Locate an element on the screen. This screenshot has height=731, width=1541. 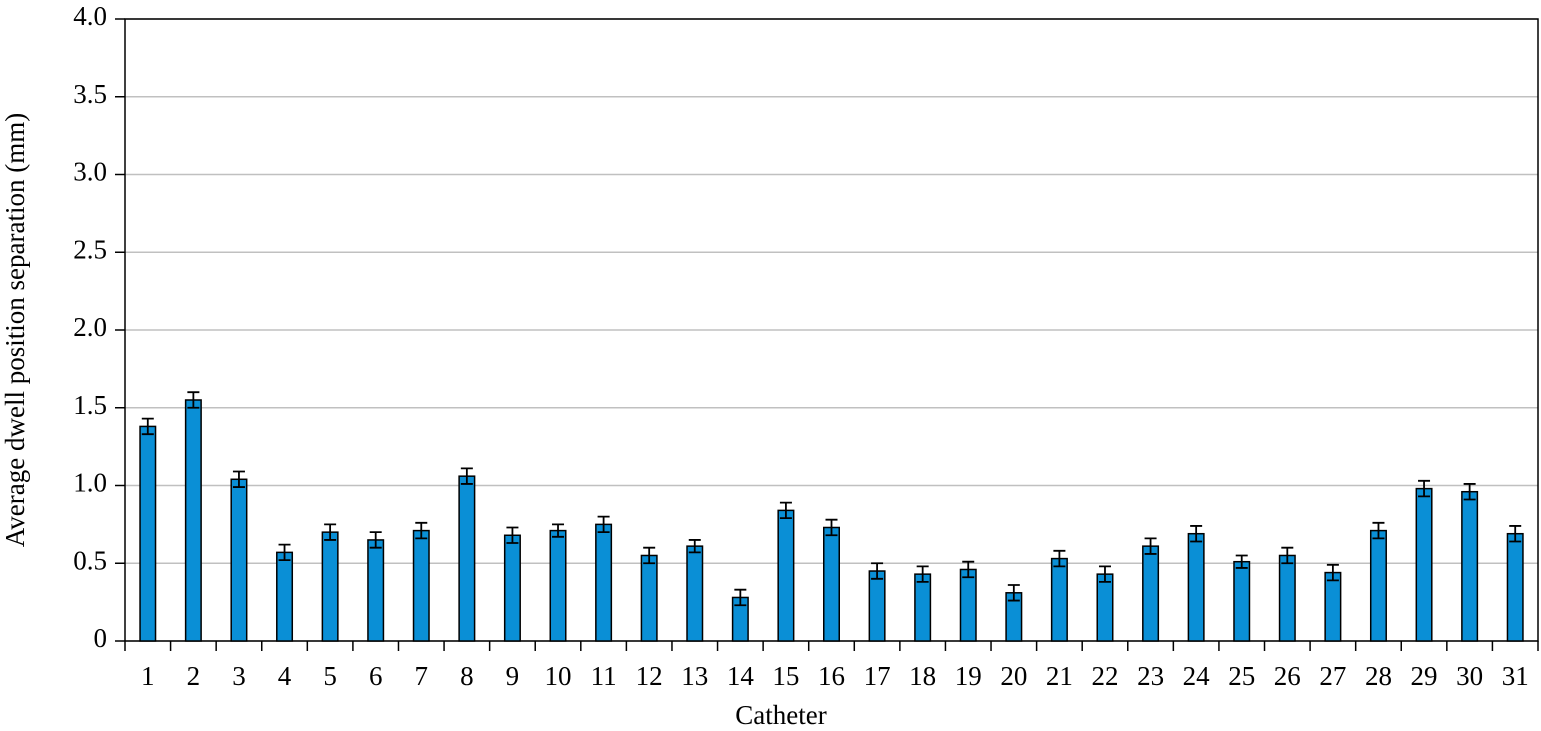
x-tick-label: 5 is located at coordinates (330, 676).